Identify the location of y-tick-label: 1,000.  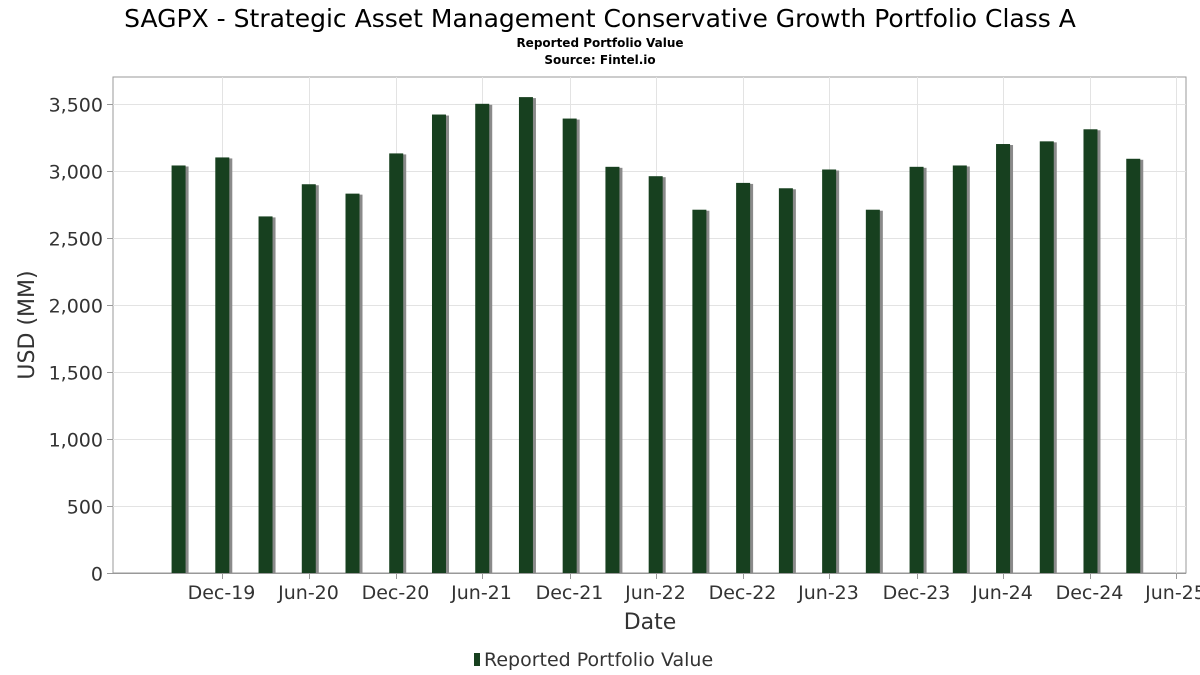
(76, 441).